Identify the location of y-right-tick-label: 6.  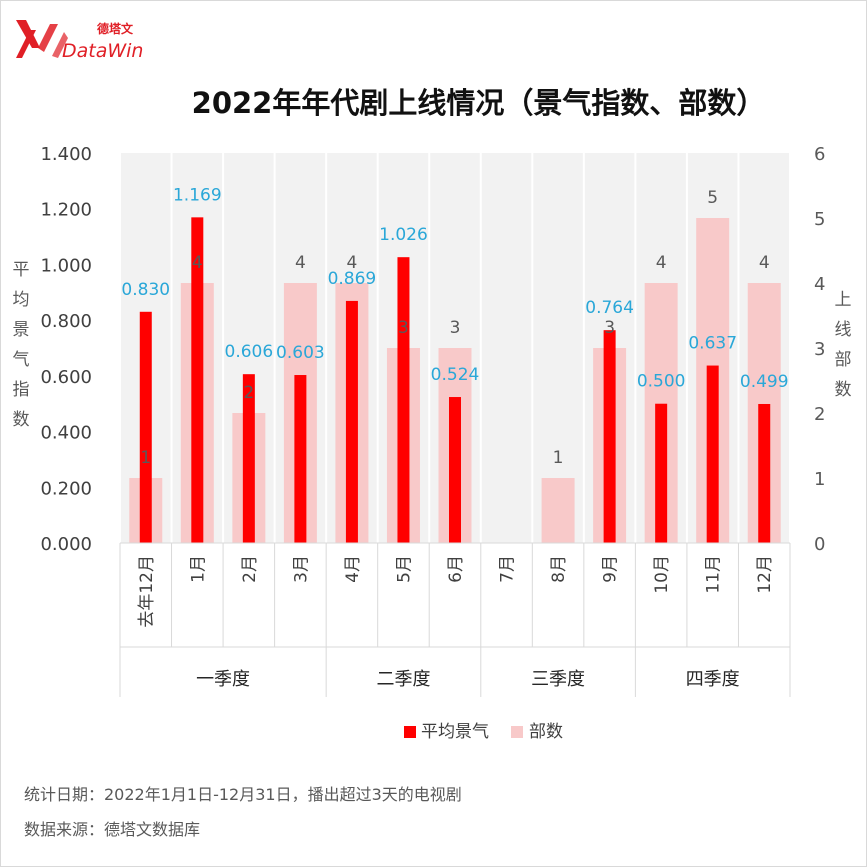
(819, 154).